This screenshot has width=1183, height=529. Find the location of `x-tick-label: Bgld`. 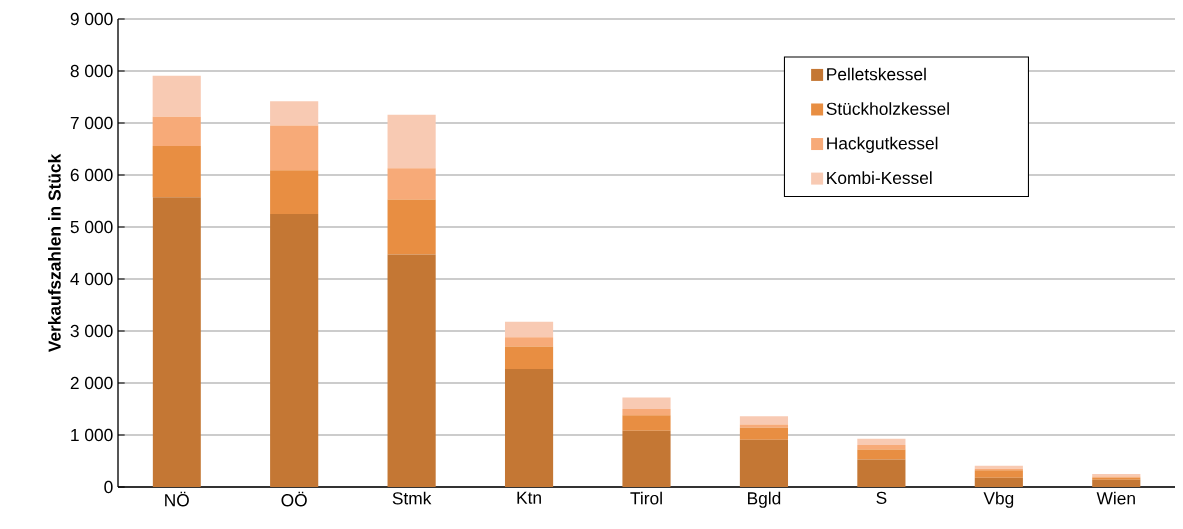

x-tick-label: Bgld is located at coordinates (764, 499).